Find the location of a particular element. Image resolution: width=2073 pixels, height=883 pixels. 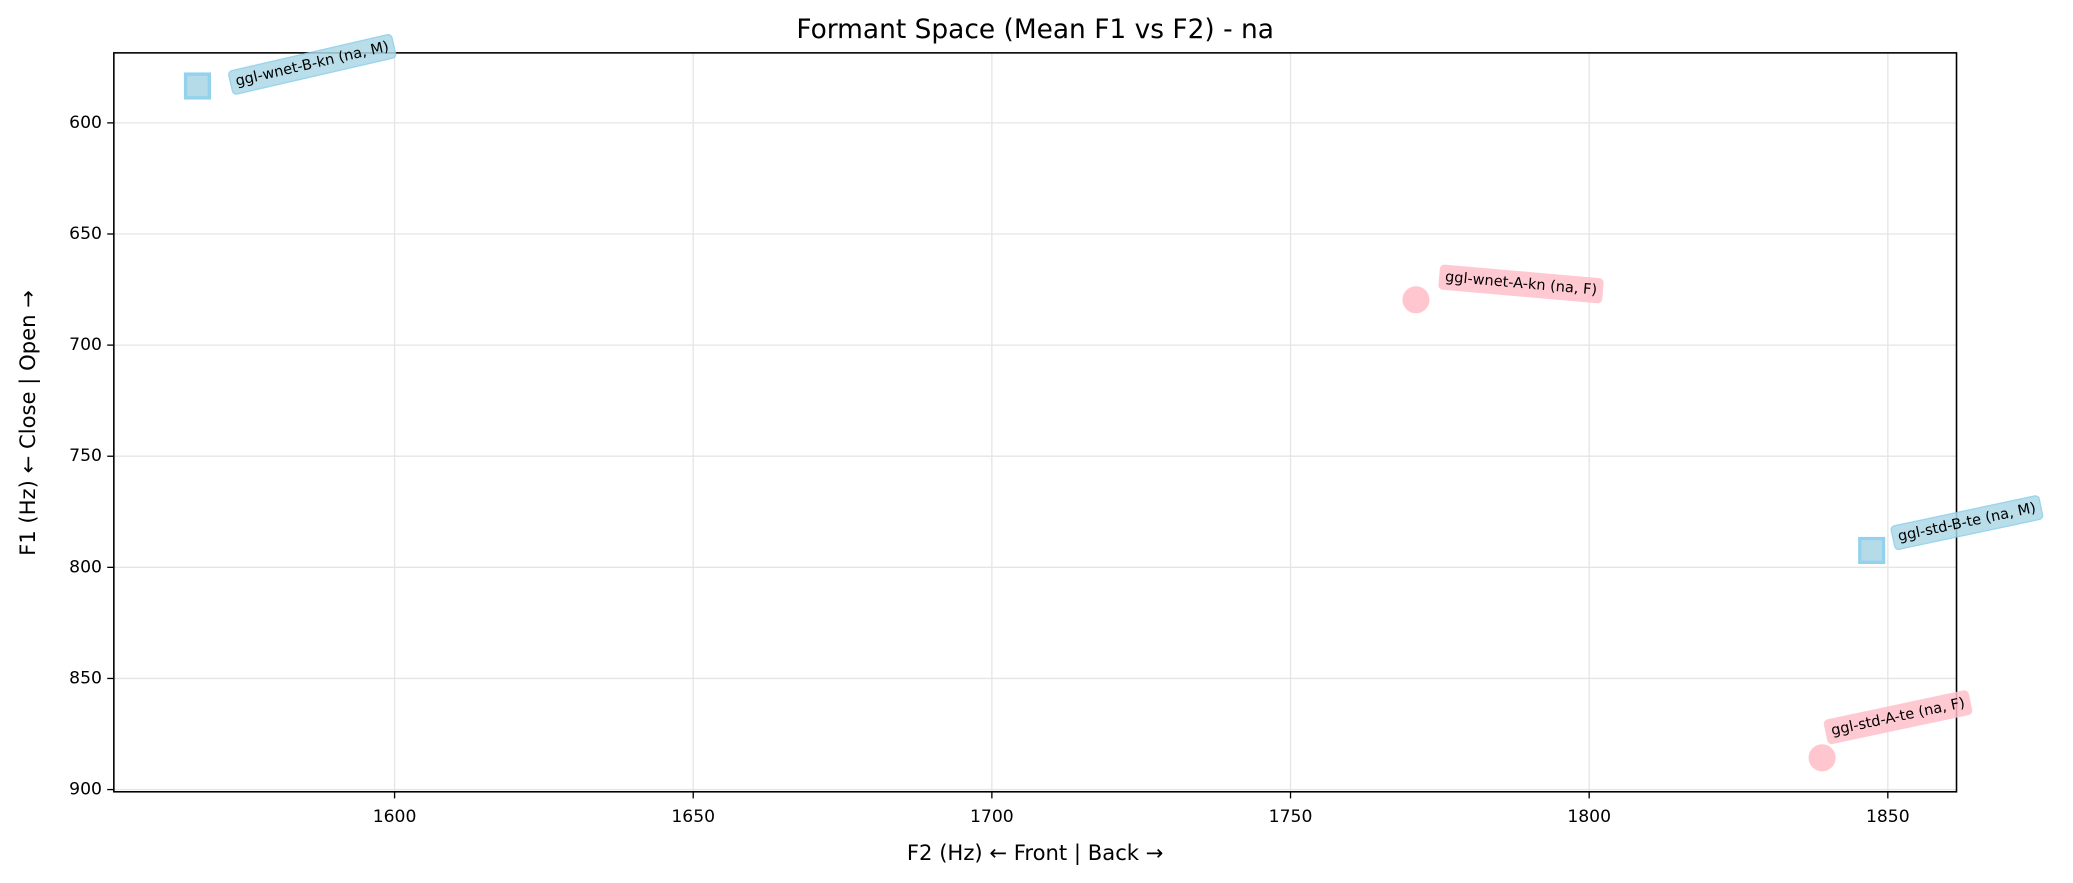

x-tick-label: 1650 is located at coordinates (693, 817).